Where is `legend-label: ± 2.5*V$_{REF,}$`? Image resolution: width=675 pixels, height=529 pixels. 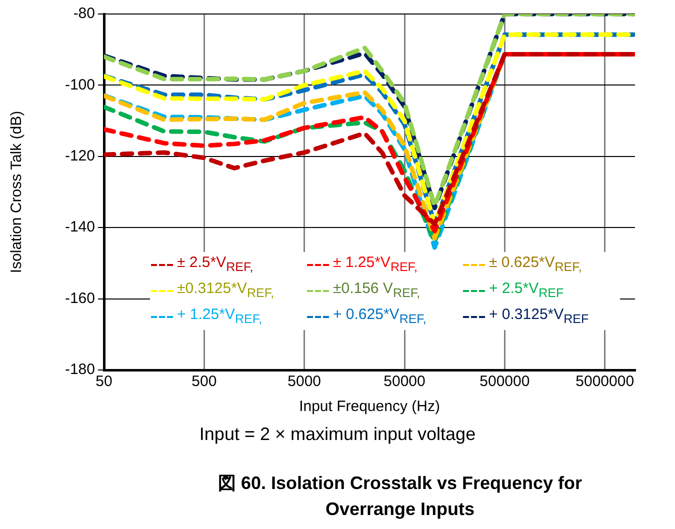
legend-label: ± 2.5*V$_{REF,}$ is located at coordinates (215, 264).